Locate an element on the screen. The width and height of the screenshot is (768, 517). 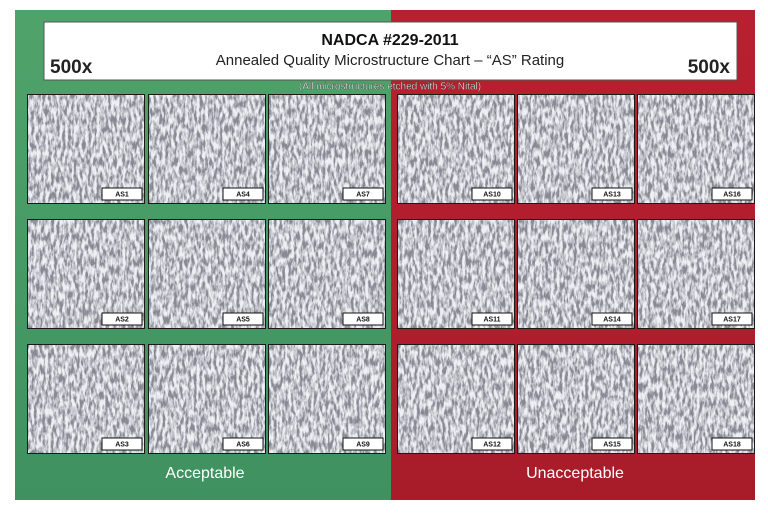
micrograph-label: AS2 is located at coordinates (122, 319).